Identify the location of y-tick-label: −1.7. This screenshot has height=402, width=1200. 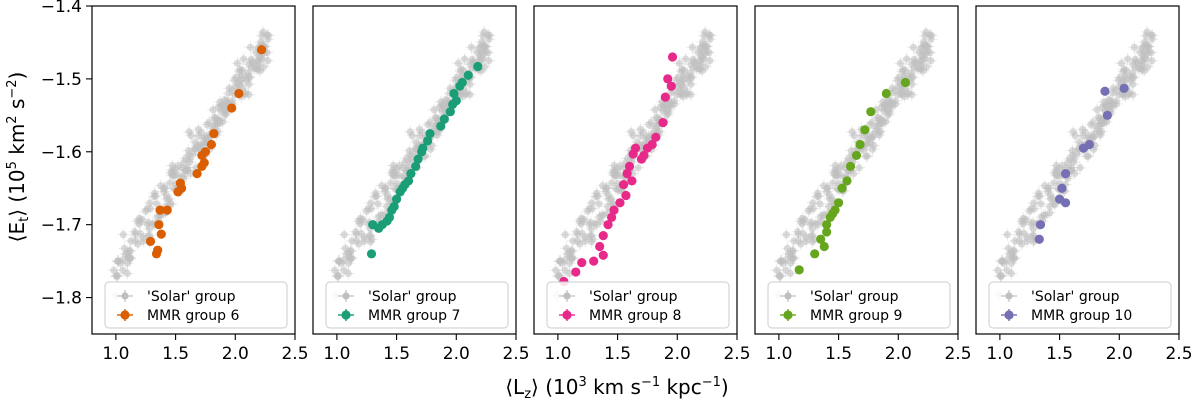
(61, 226).